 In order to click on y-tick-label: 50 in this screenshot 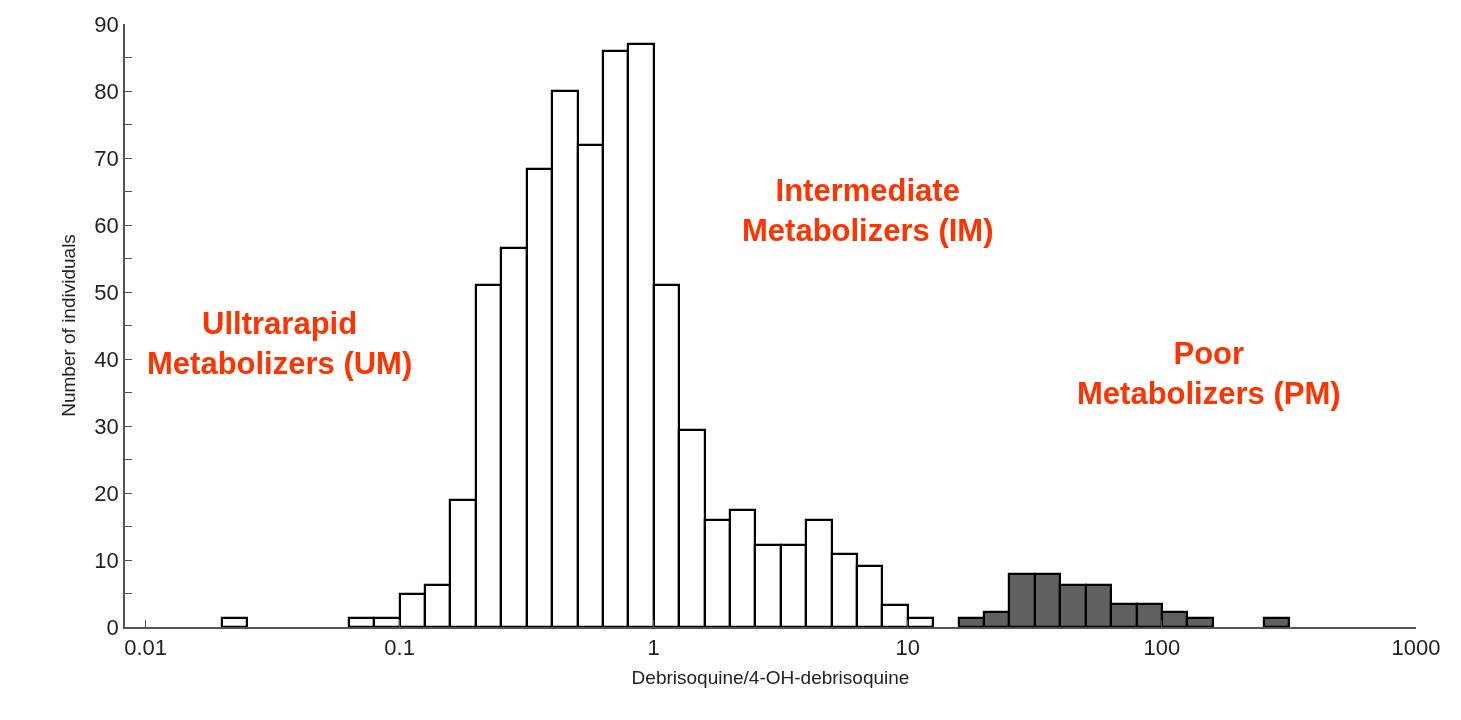, I will do `click(106, 292)`.